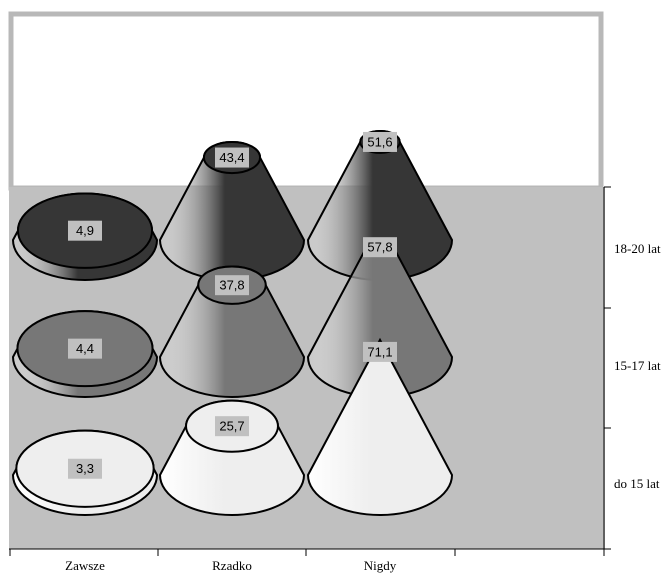  What do you see at coordinates (637, 365) in the screenshot?
I see `depth-tick-label: 15-17 lat` at bounding box center [637, 365].